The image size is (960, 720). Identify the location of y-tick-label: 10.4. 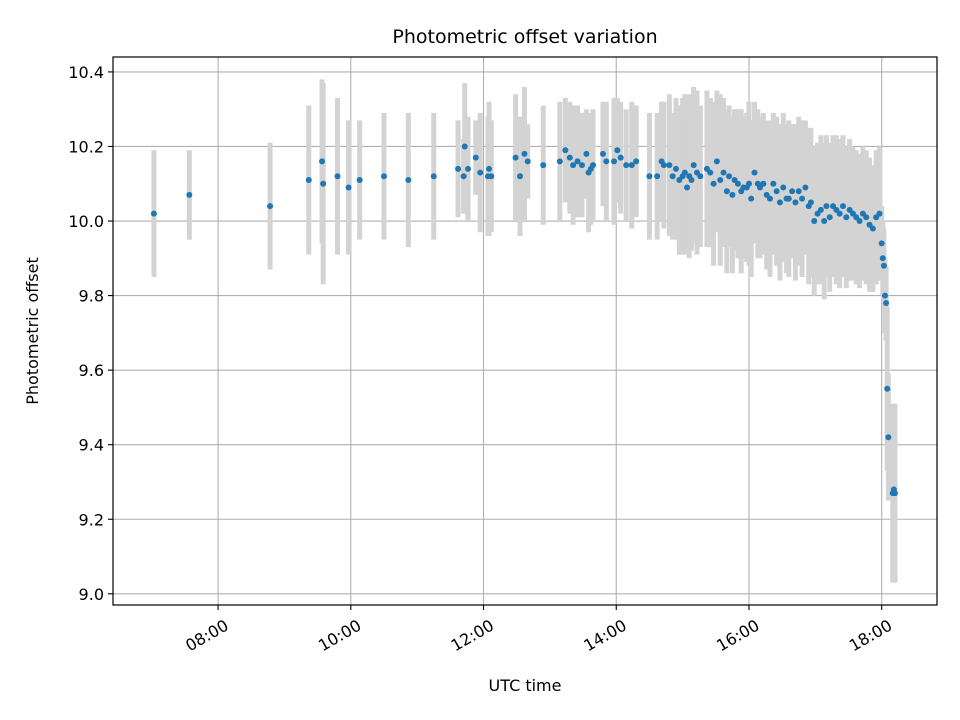
(86, 72).